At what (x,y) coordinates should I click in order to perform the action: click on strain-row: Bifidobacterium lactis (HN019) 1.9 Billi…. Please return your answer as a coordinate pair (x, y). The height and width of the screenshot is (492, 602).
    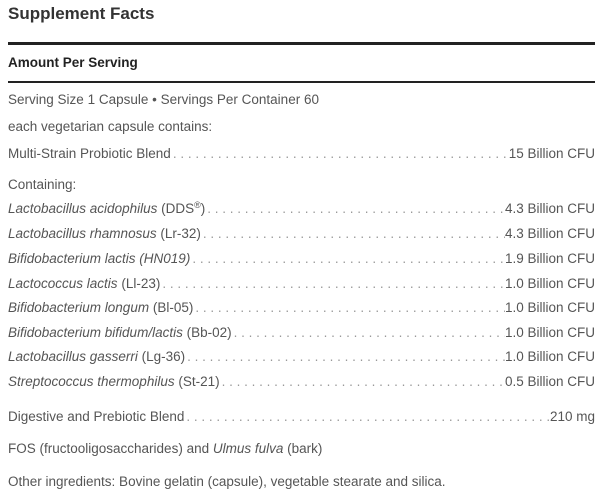
    Looking at the image, I should click on (301, 259).